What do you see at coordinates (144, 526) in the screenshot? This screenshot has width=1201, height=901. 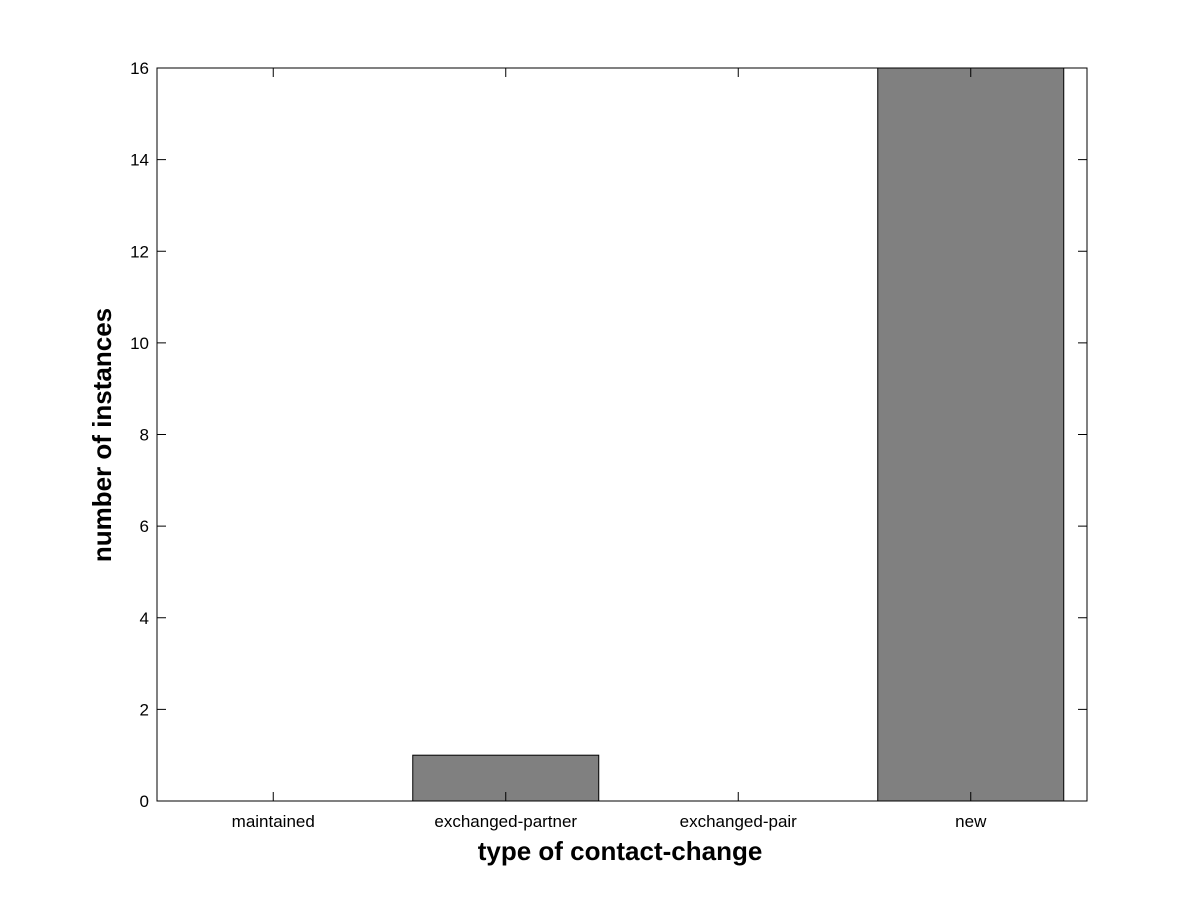 I see `y-tick-label: 6` at bounding box center [144, 526].